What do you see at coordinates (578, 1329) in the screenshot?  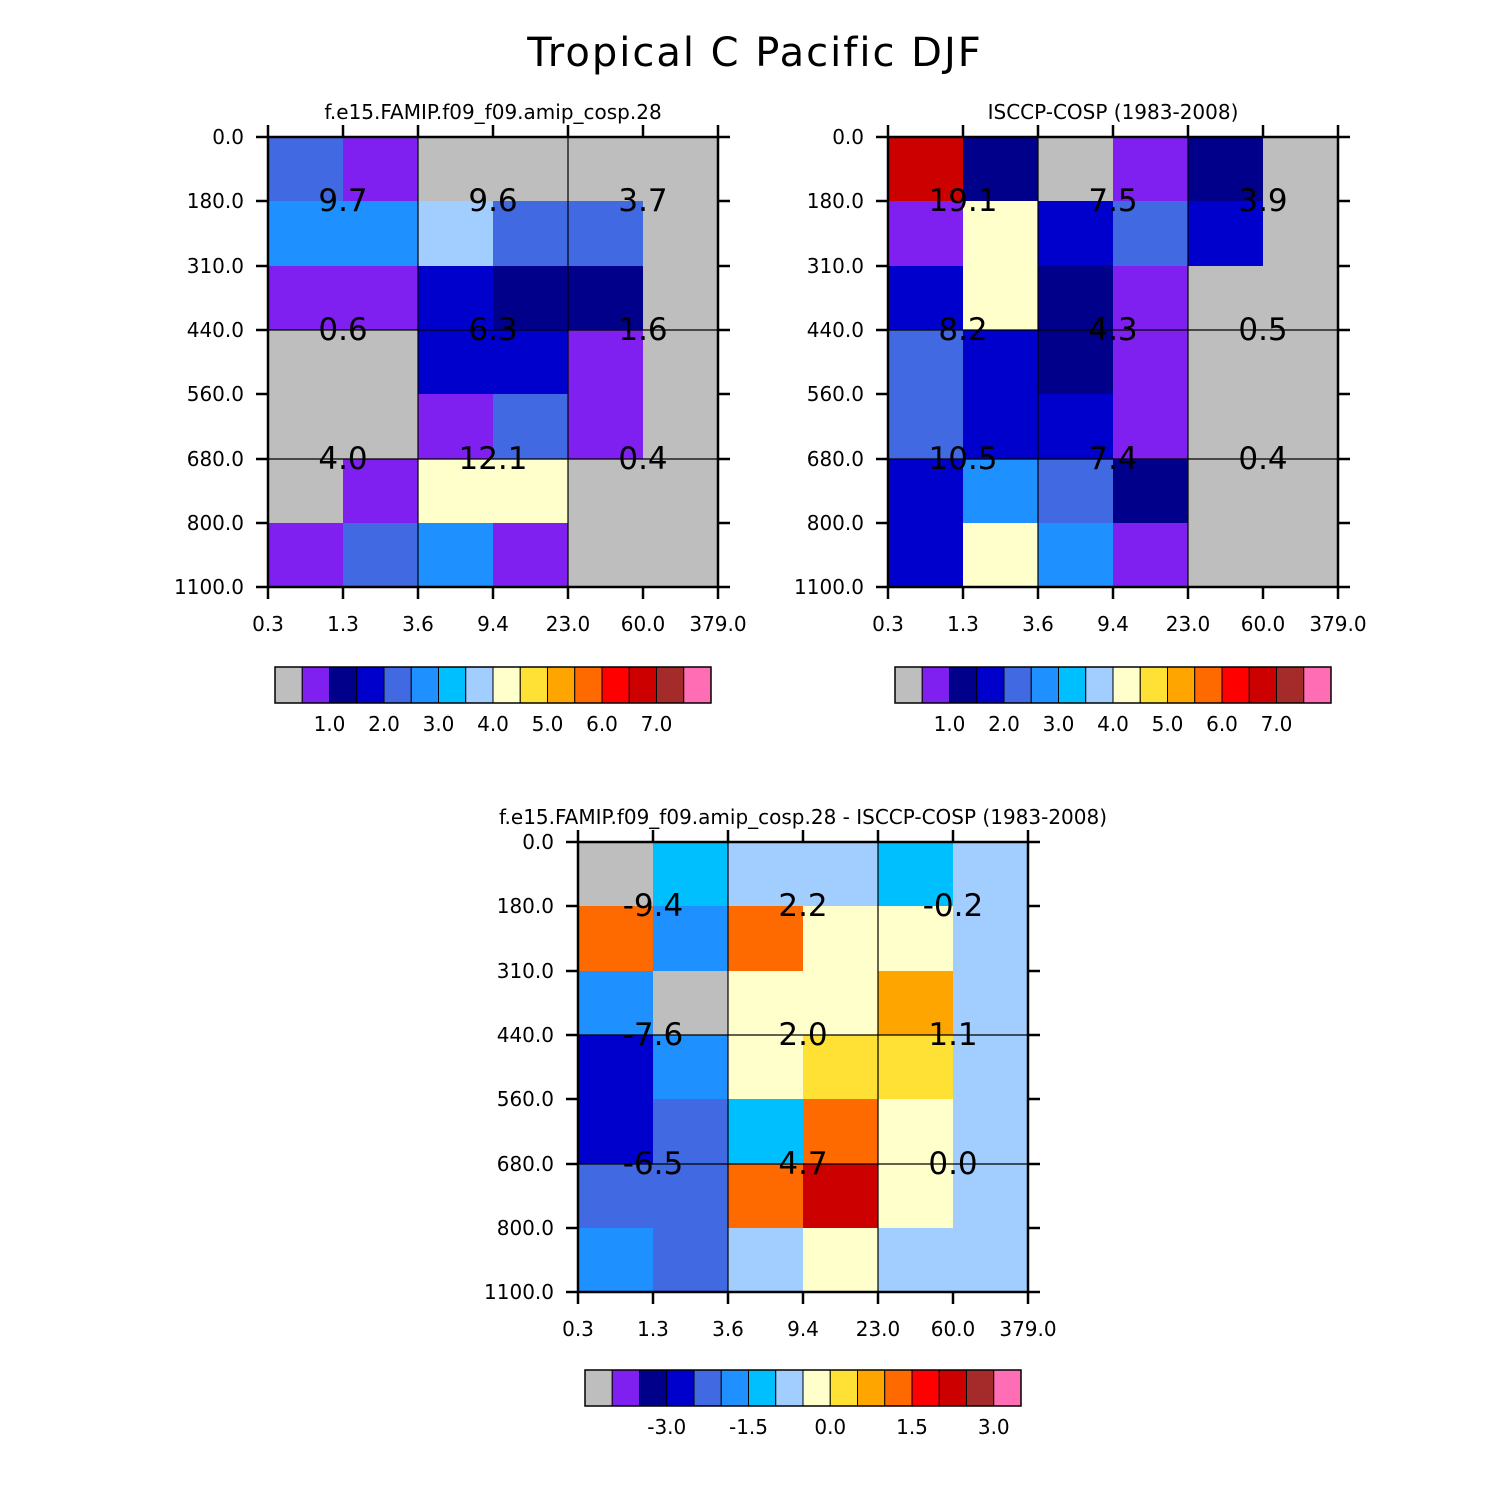 I see `x-tick-label: 0.3` at bounding box center [578, 1329].